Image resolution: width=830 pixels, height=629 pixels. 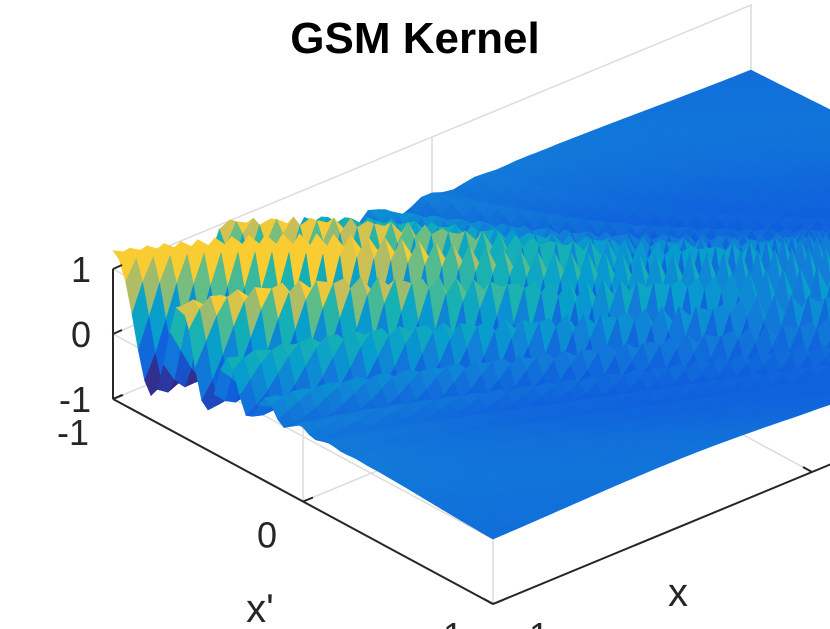 I want to click on x-axis-label: x, so click(x=678, y=593).